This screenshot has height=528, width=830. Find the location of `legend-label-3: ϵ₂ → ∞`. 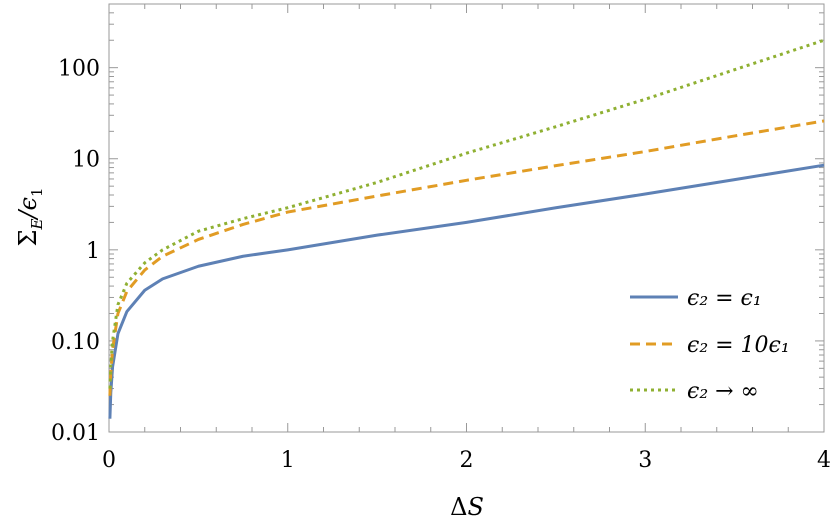

legend-label-3: ϵ₂ → ∞ is located at coordinates (723, 391).